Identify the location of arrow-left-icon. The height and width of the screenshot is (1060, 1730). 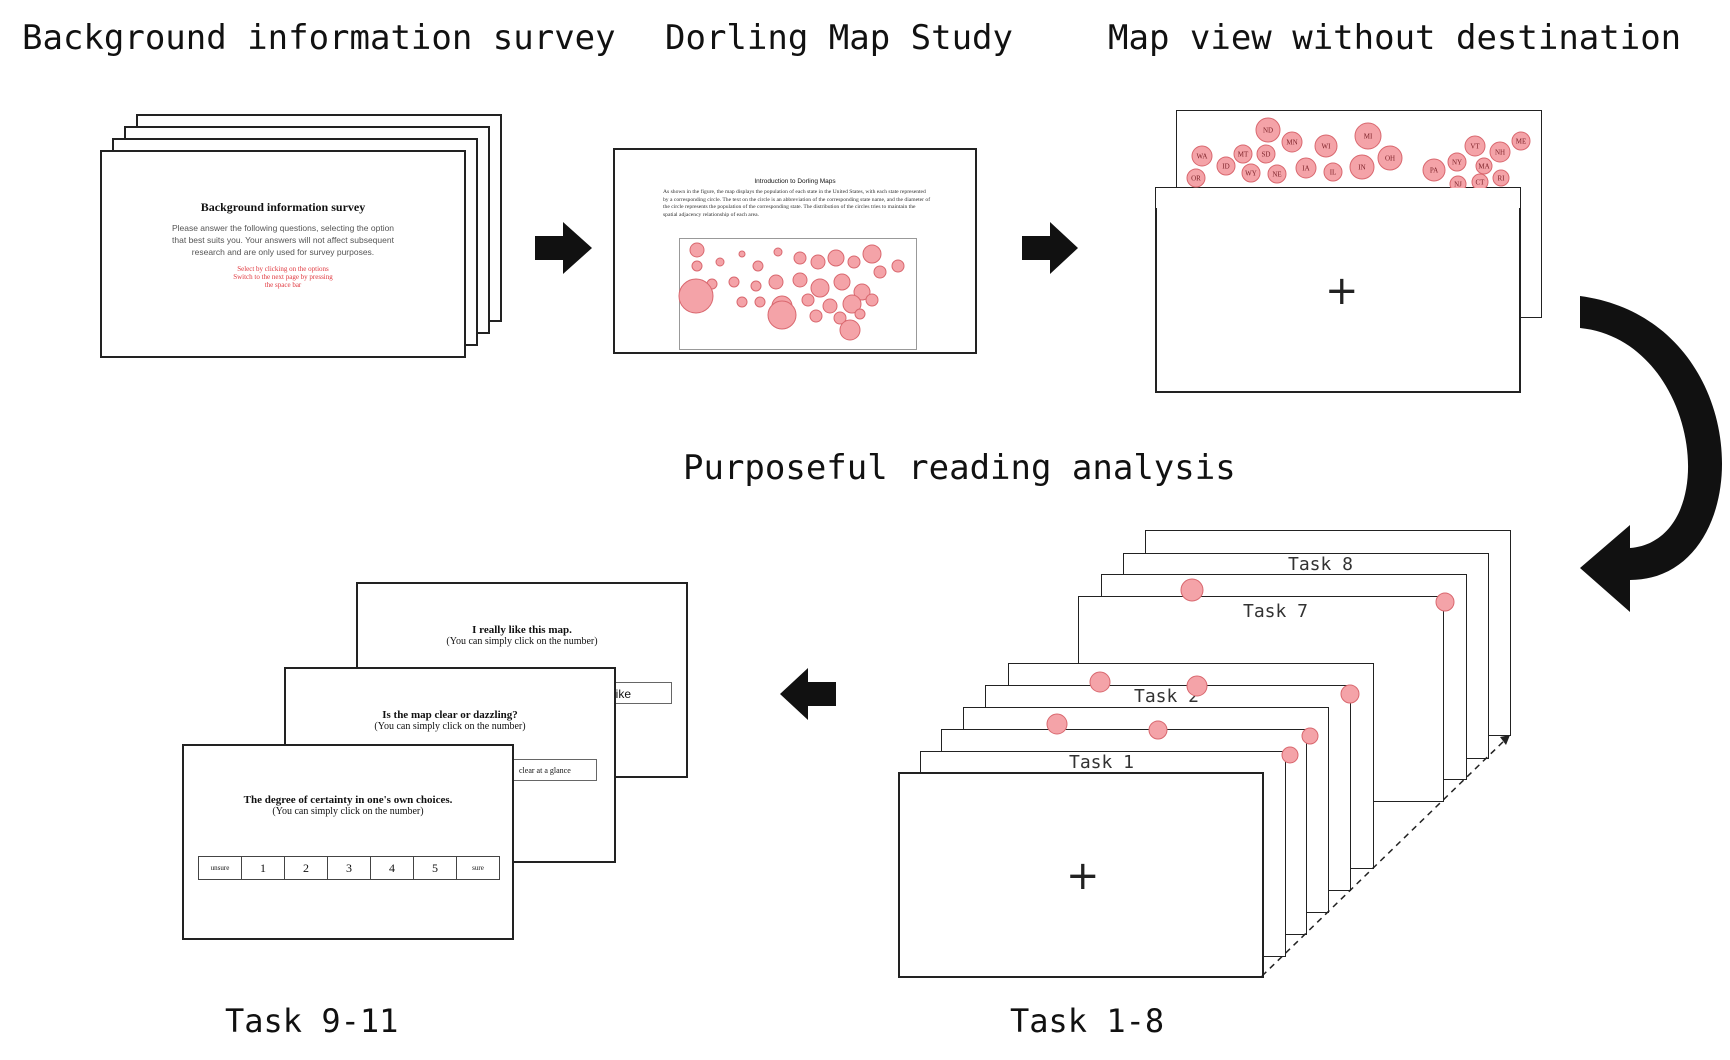
(808, 694).